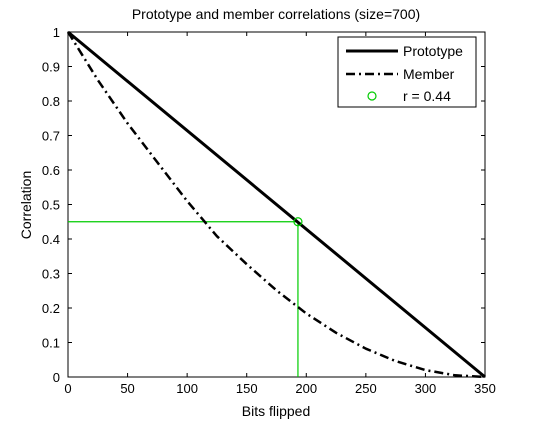 Image resolution: width=534 pixels, height=424 pixels. What do you see at coordinates (26, 205) in the screenshot?
I see `y-axis-label: Correlation` at bounding box center [26, 205].